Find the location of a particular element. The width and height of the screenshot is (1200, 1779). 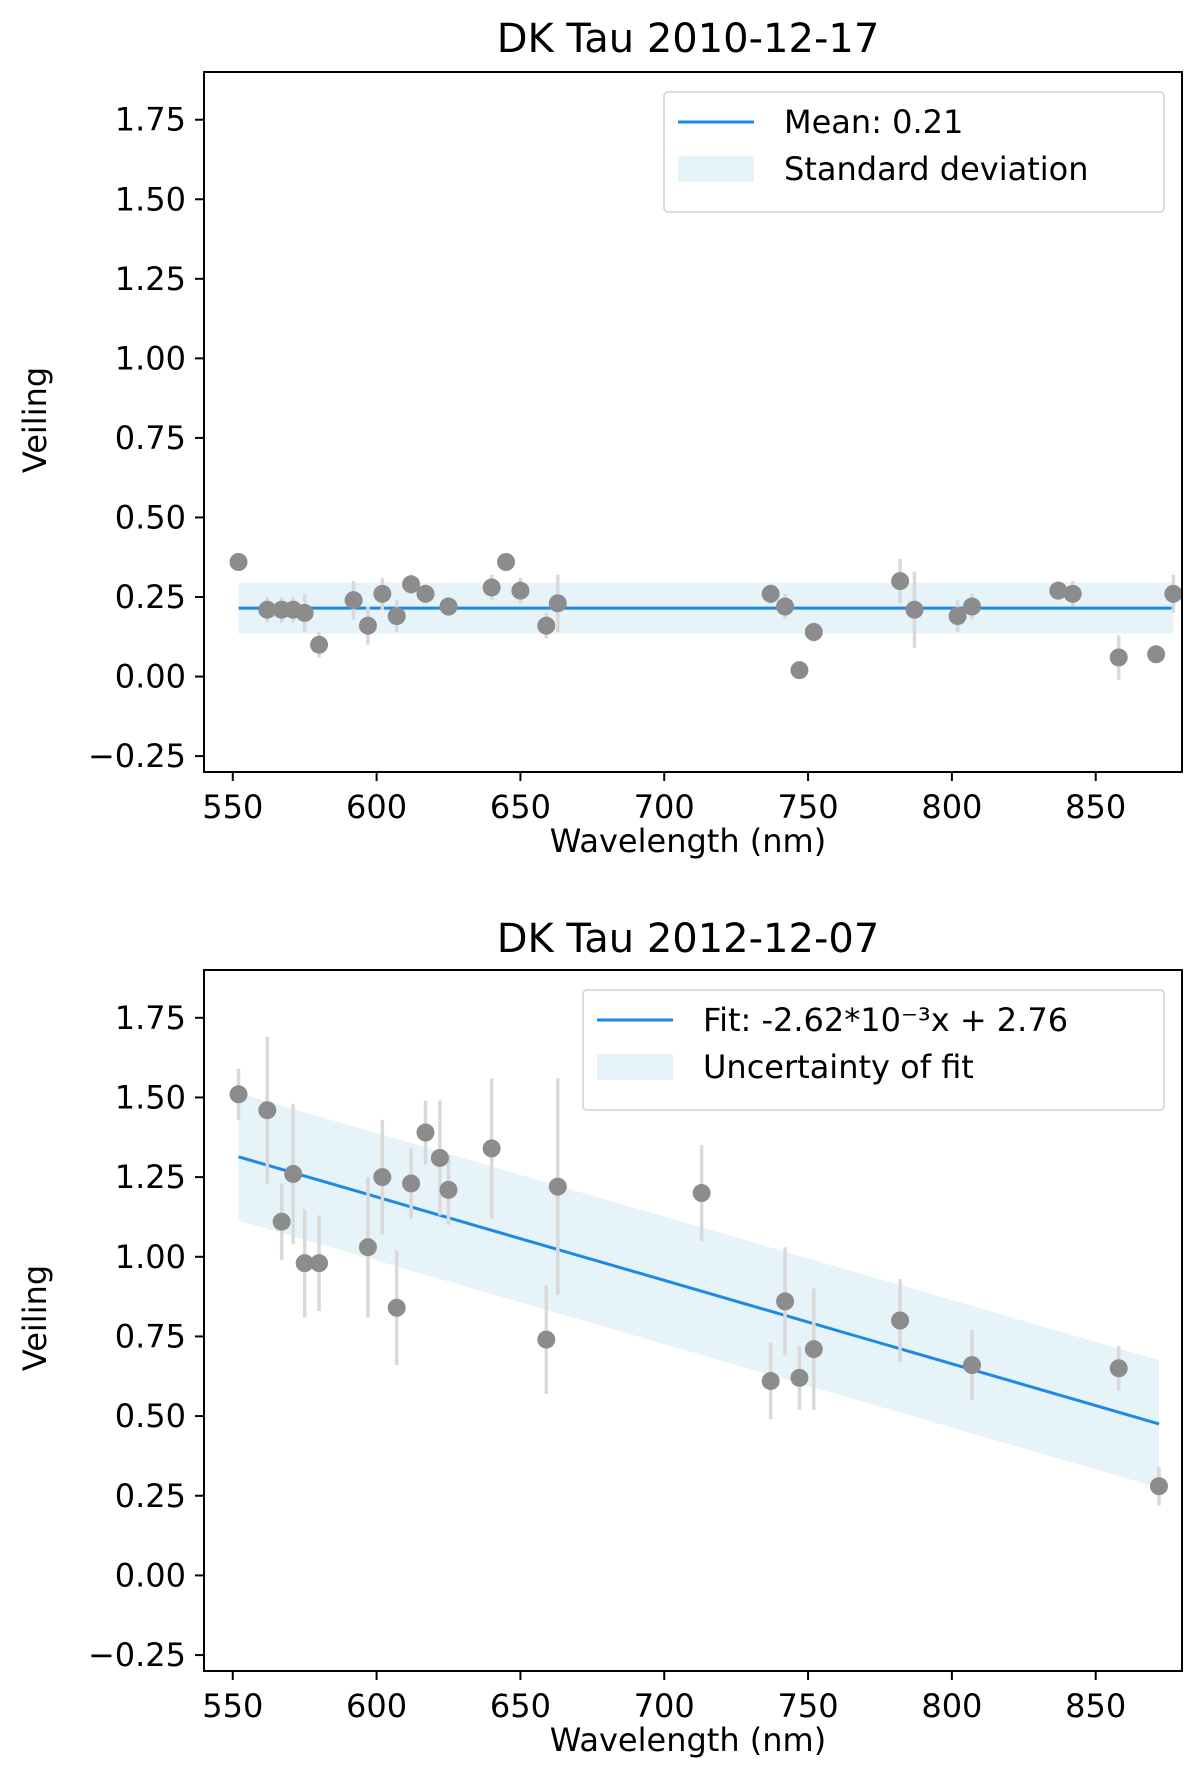

chart-title: DK Tau 2012-12-07 is located at coordinates (688, 939).